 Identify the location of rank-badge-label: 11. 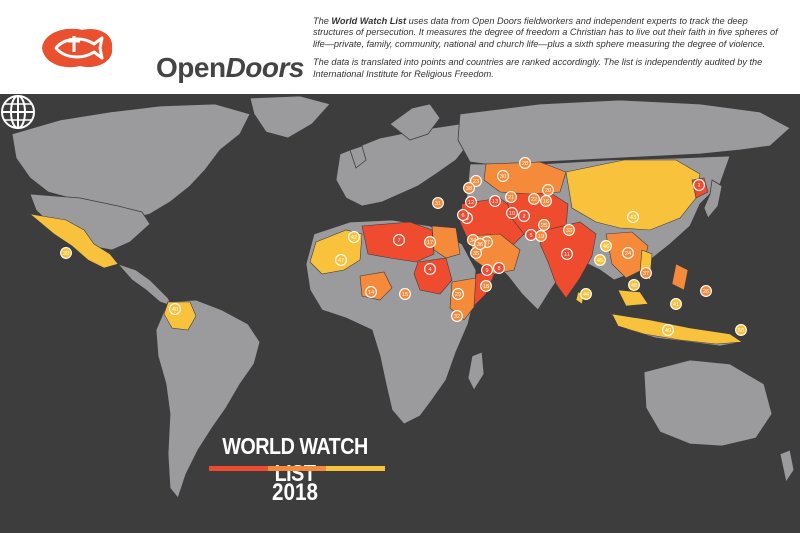
(567, 255).